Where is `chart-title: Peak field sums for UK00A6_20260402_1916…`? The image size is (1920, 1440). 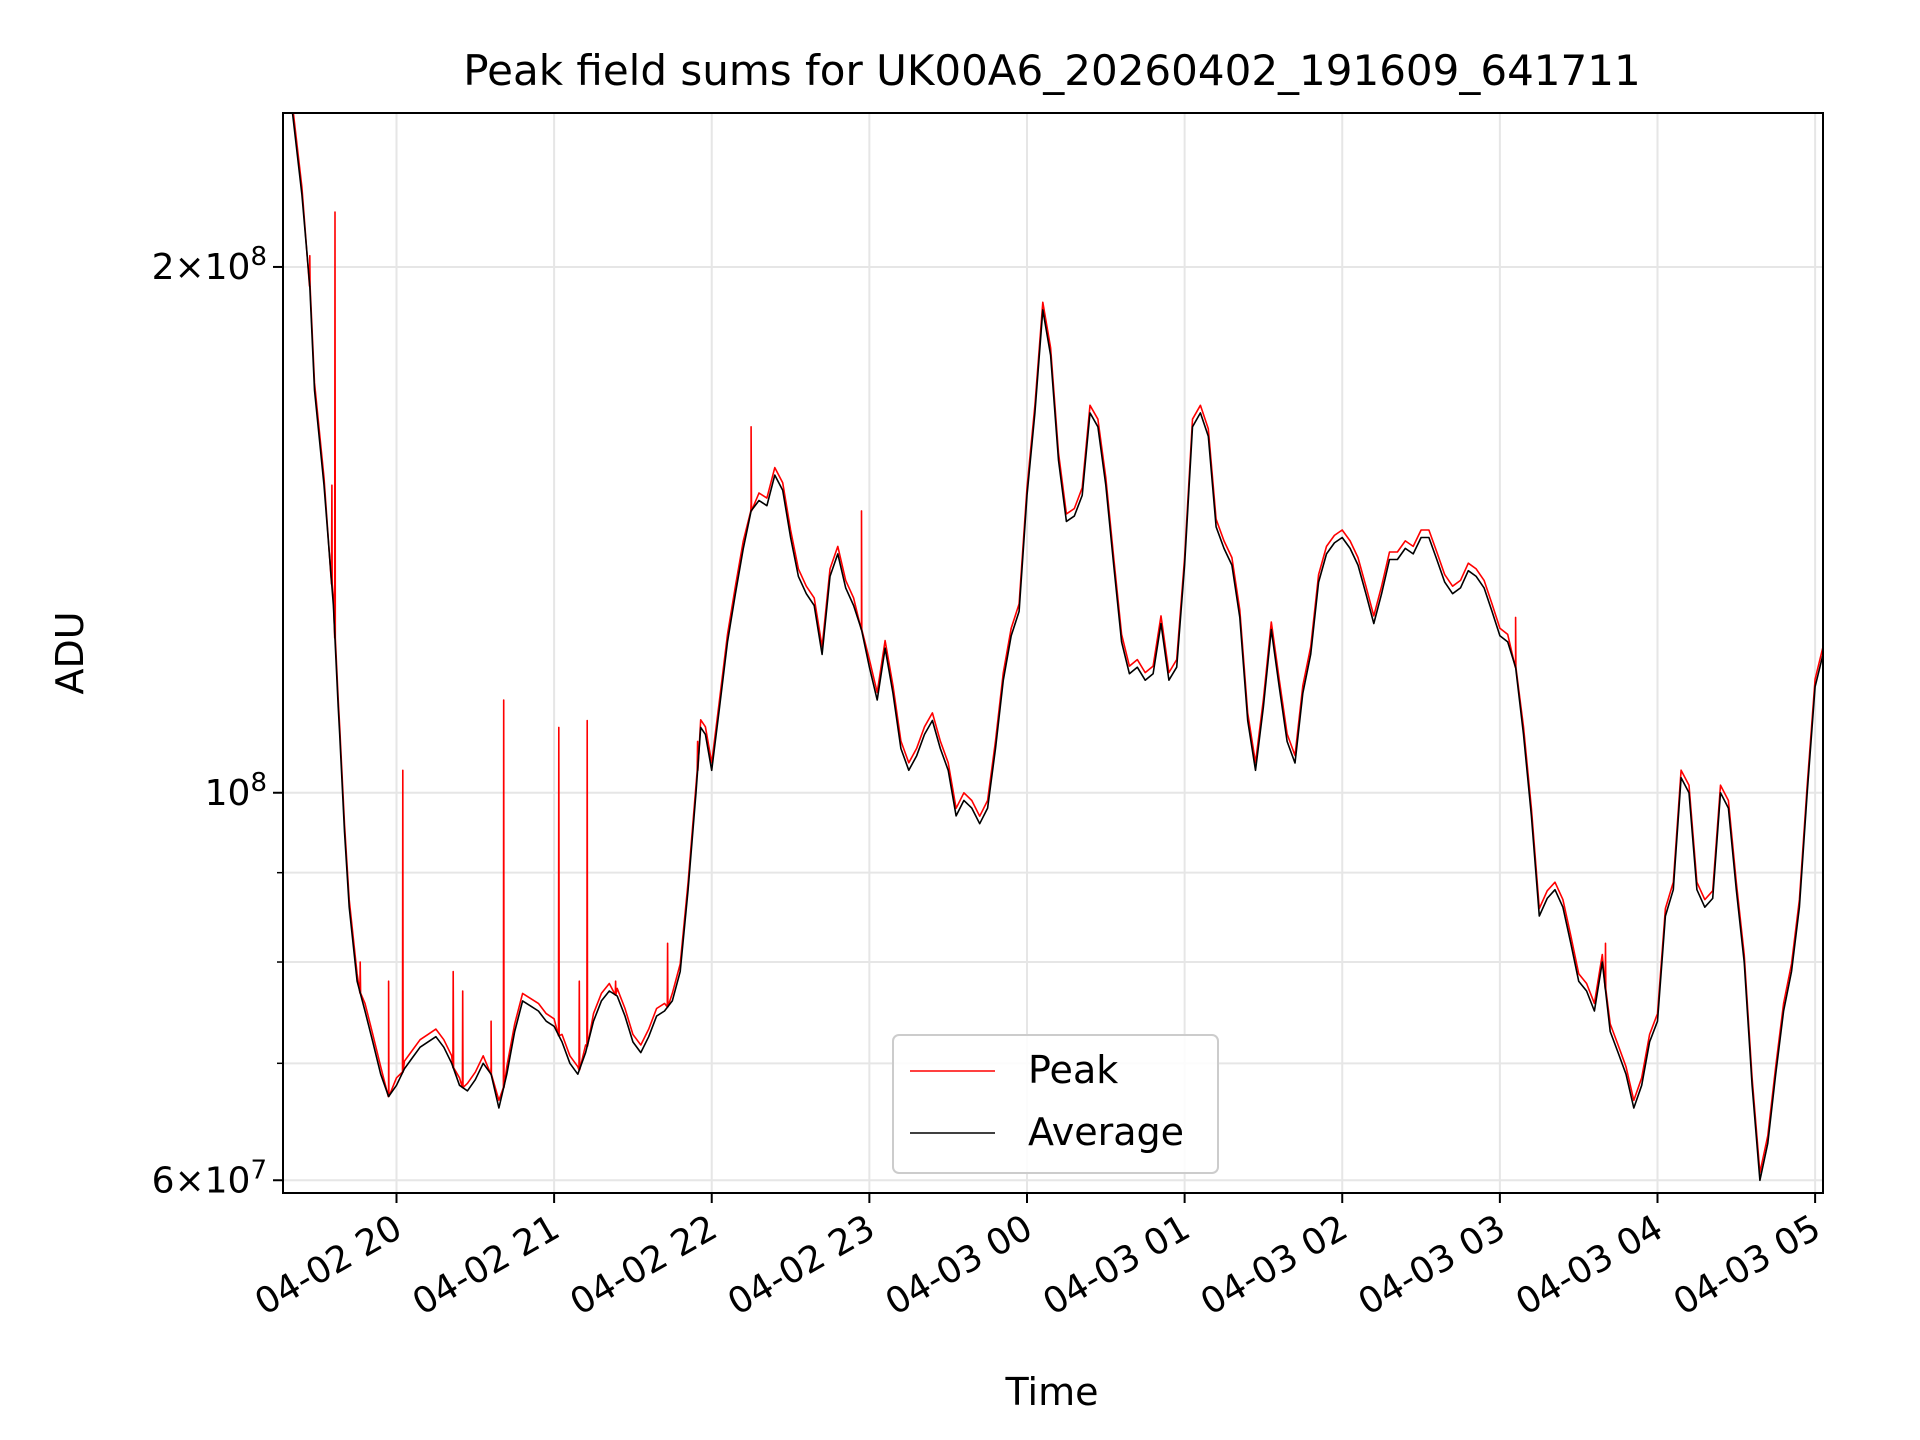
chart-title: Peak field sums for UK00A6_20260402_1916… is located at coordinates (1051, 70).